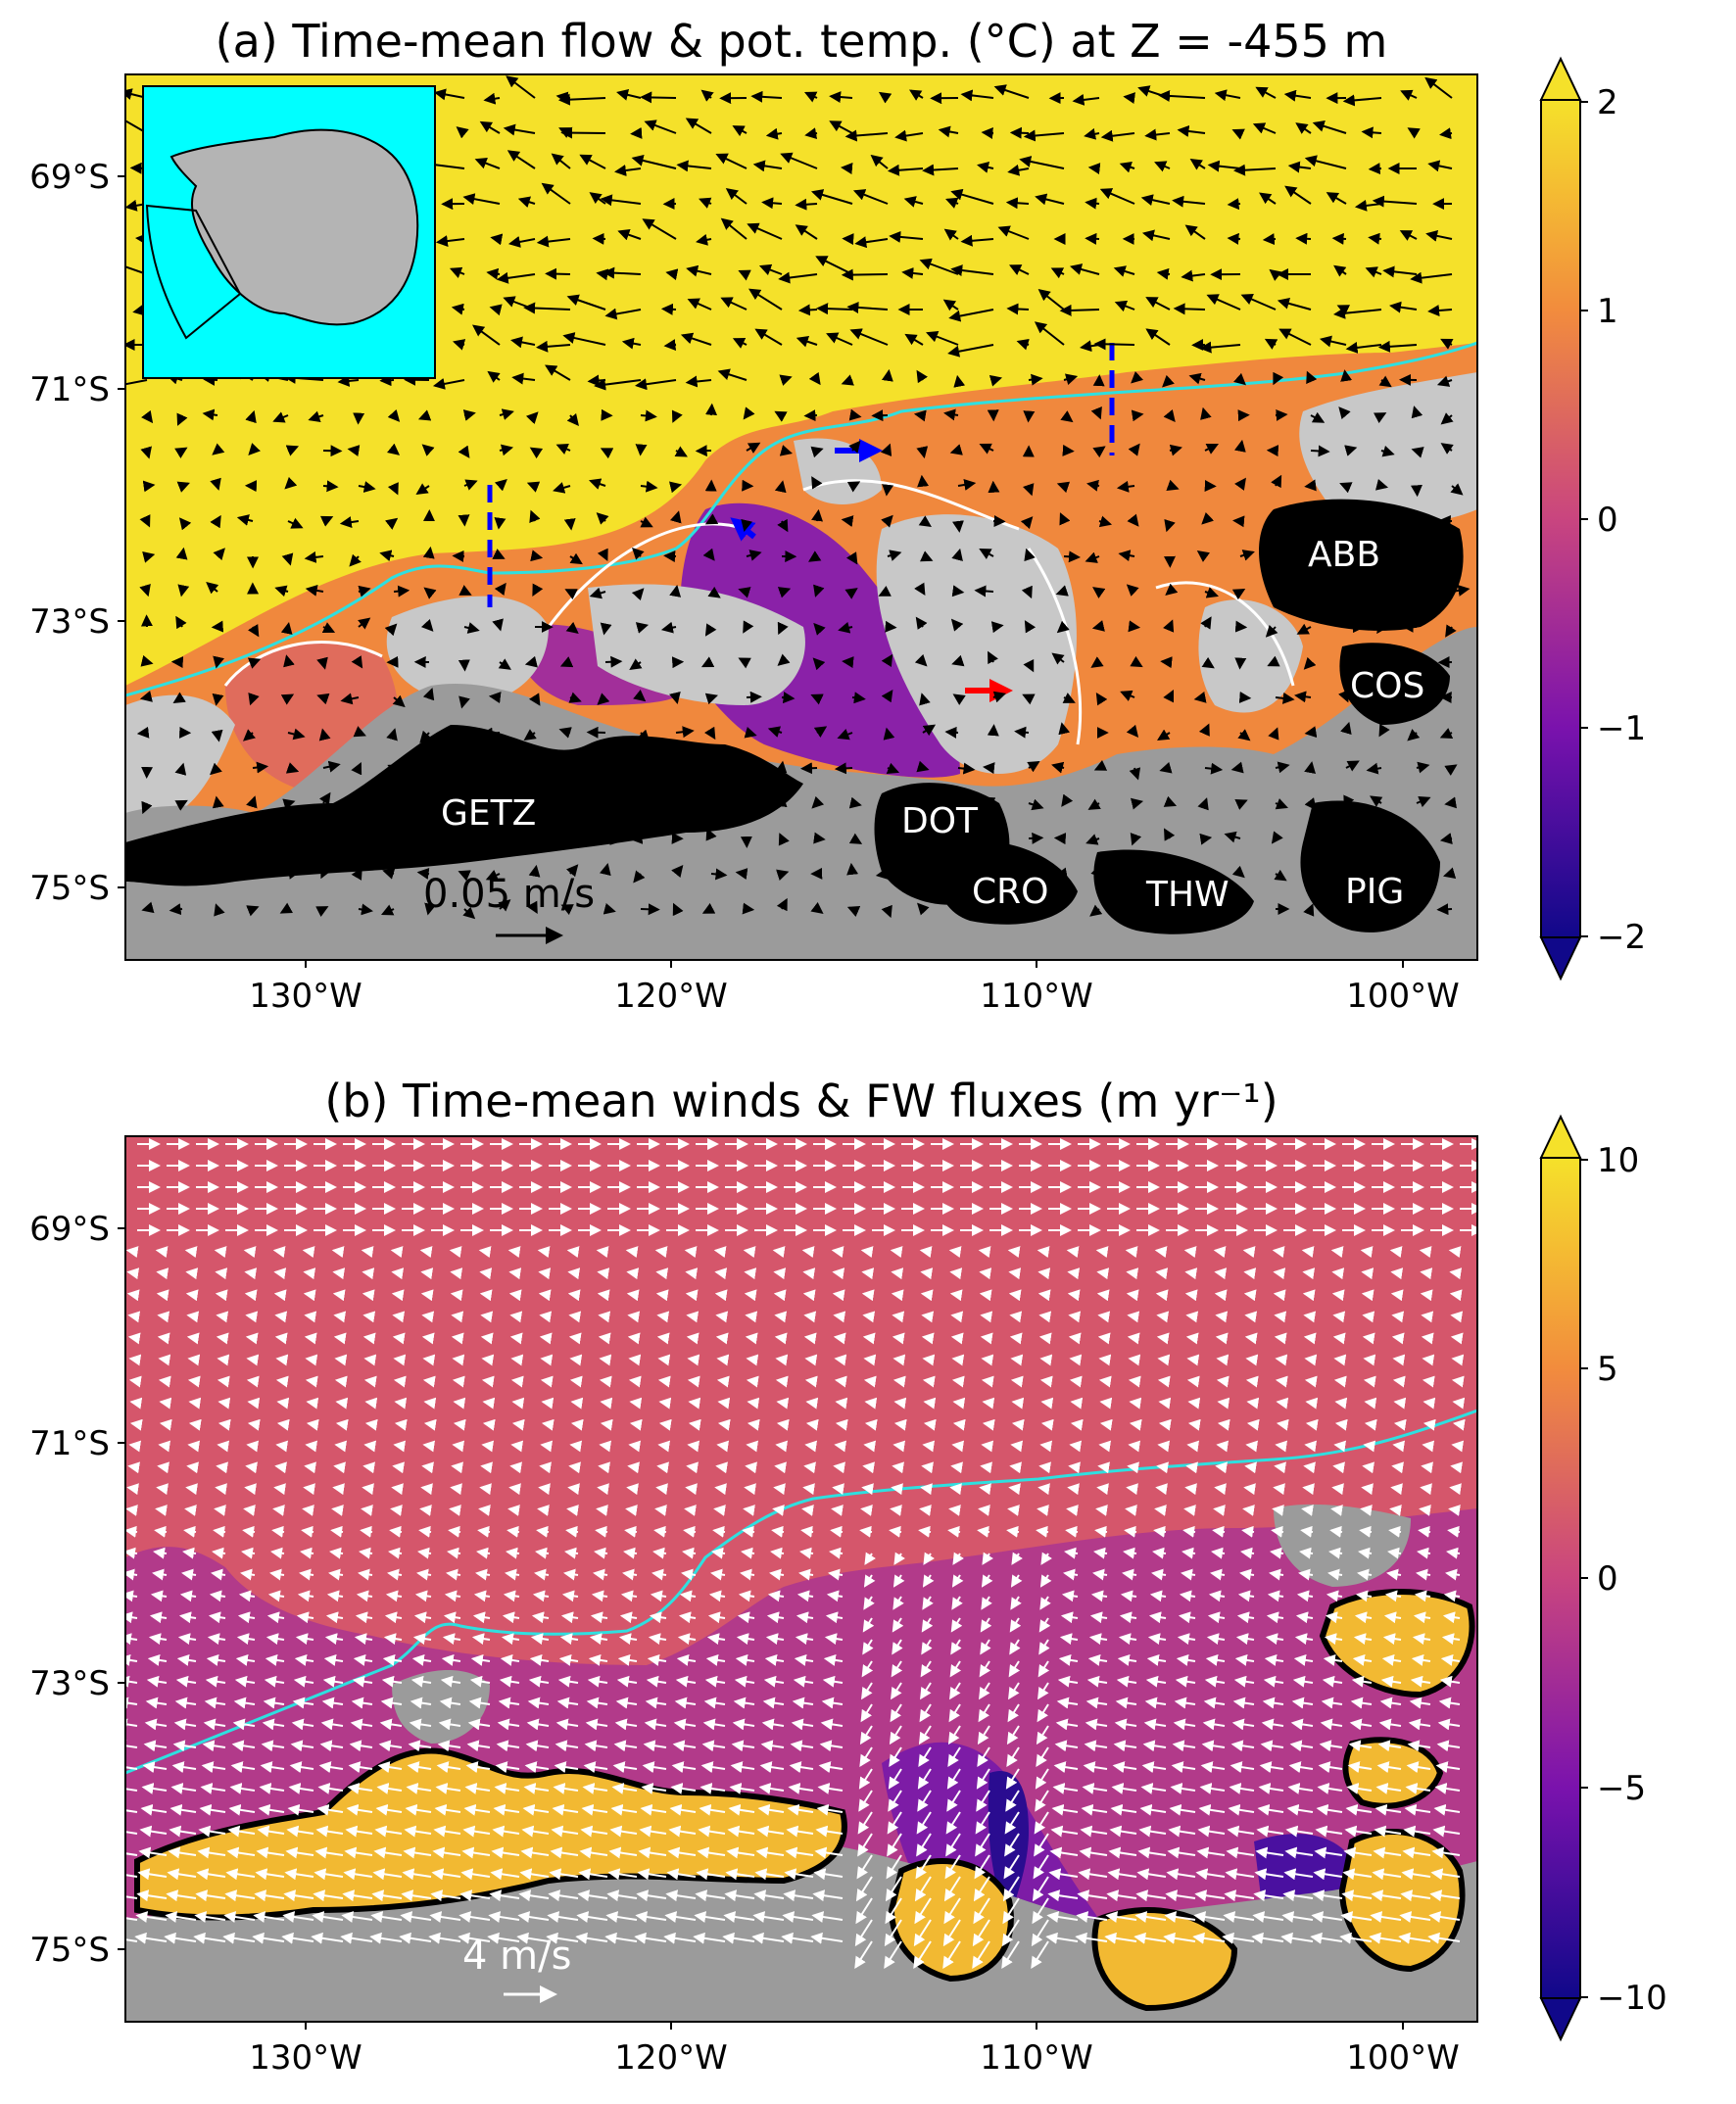  Describe the element at coordinates (1608, 311) in the screenshot. I see `cbtick-a-1: 1` at that location.